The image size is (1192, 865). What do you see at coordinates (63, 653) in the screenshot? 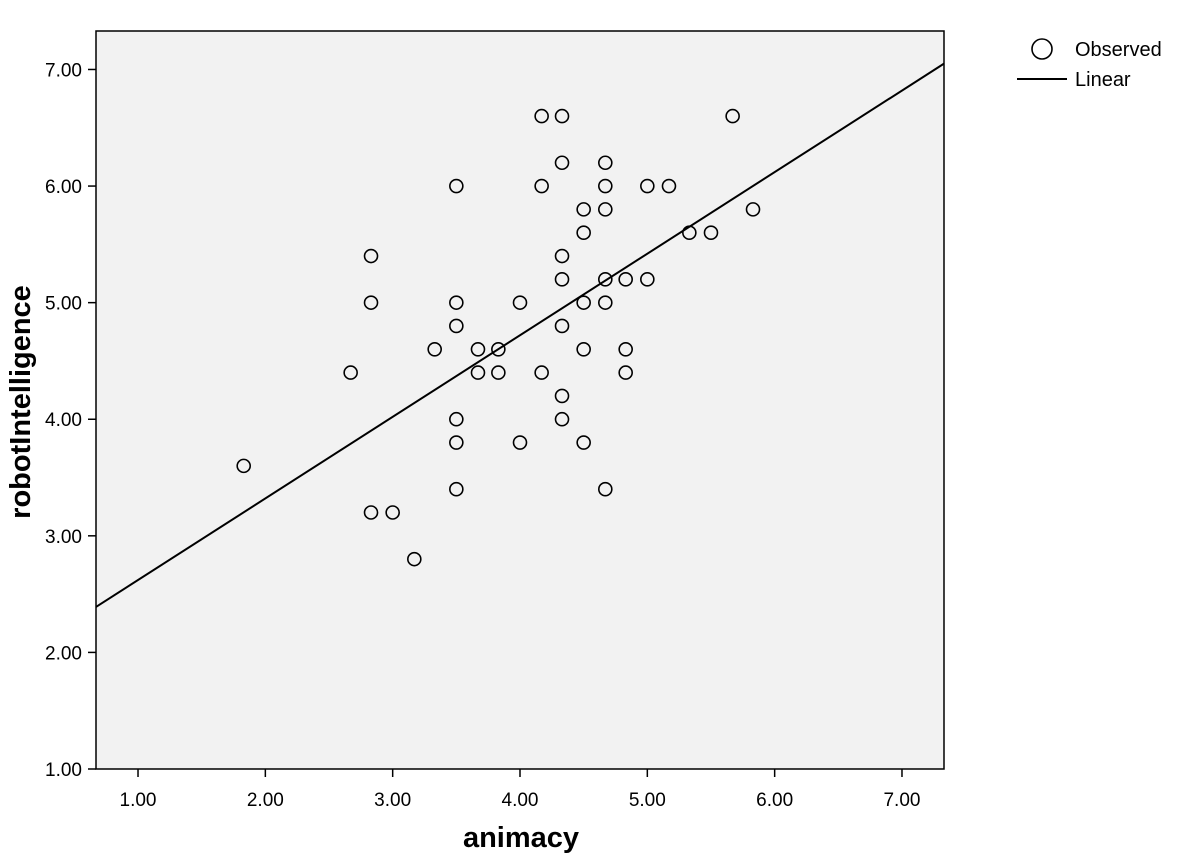
I see `y-tick-label: 2.00` at bounding box center [63, 653].